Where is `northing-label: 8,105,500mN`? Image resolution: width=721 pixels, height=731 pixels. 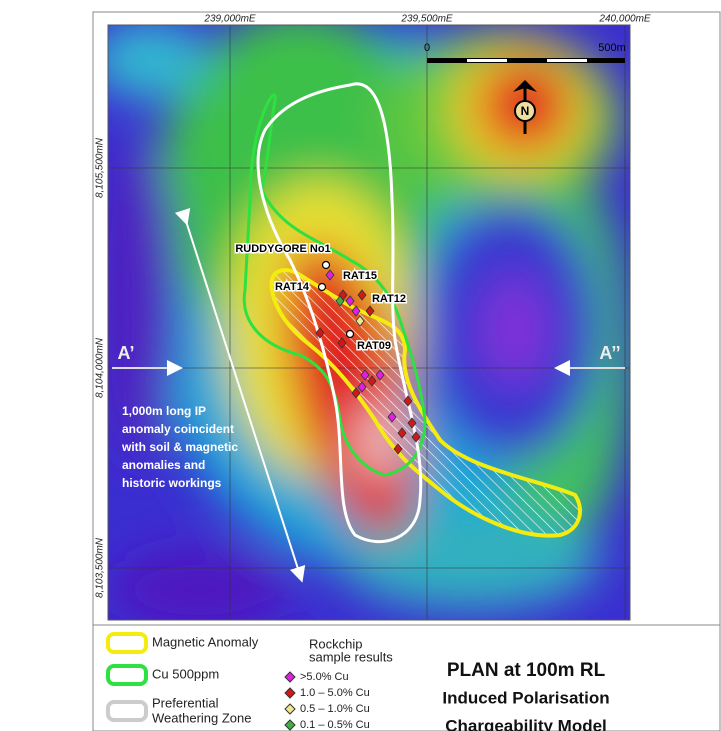 northing-label: 8,105,500mN is located at coordinates (100, 167).